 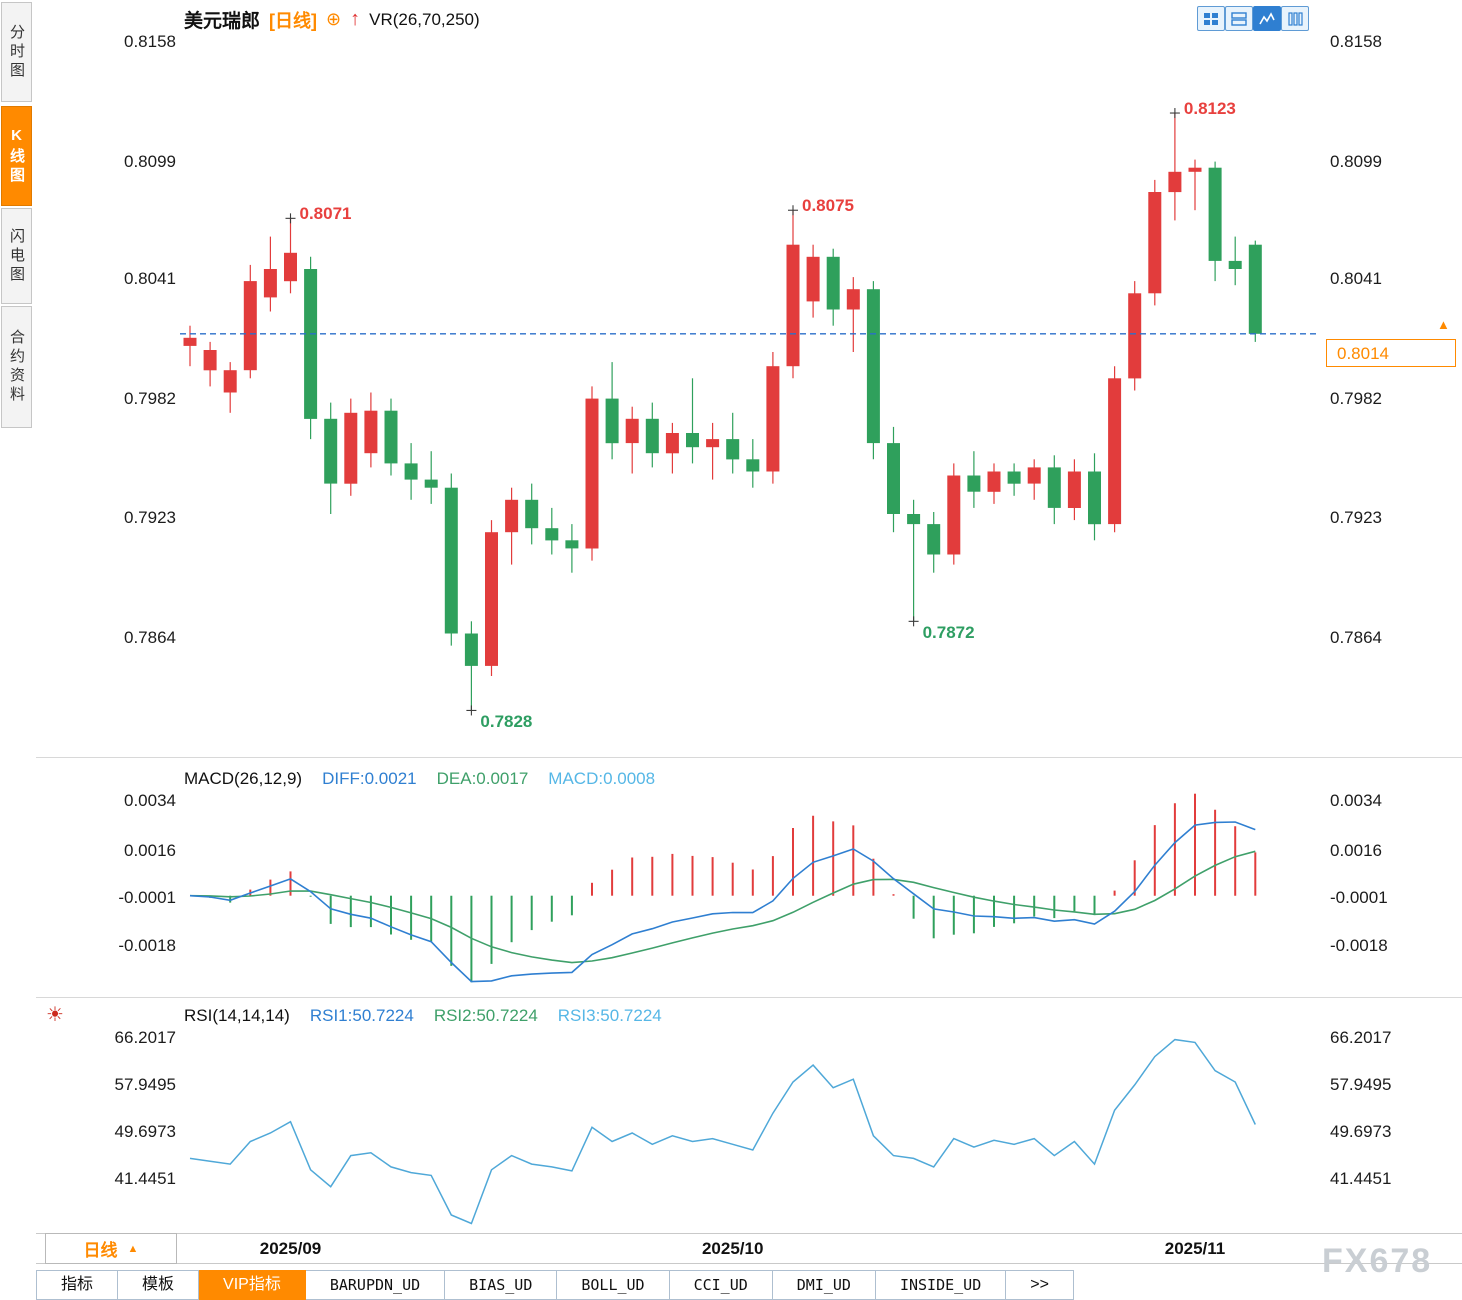 What do you see at coordinates (482, 778) in the screenshot?
I see `macd-dea-value: DEA:0.0017` at bounding box center [482, 778].